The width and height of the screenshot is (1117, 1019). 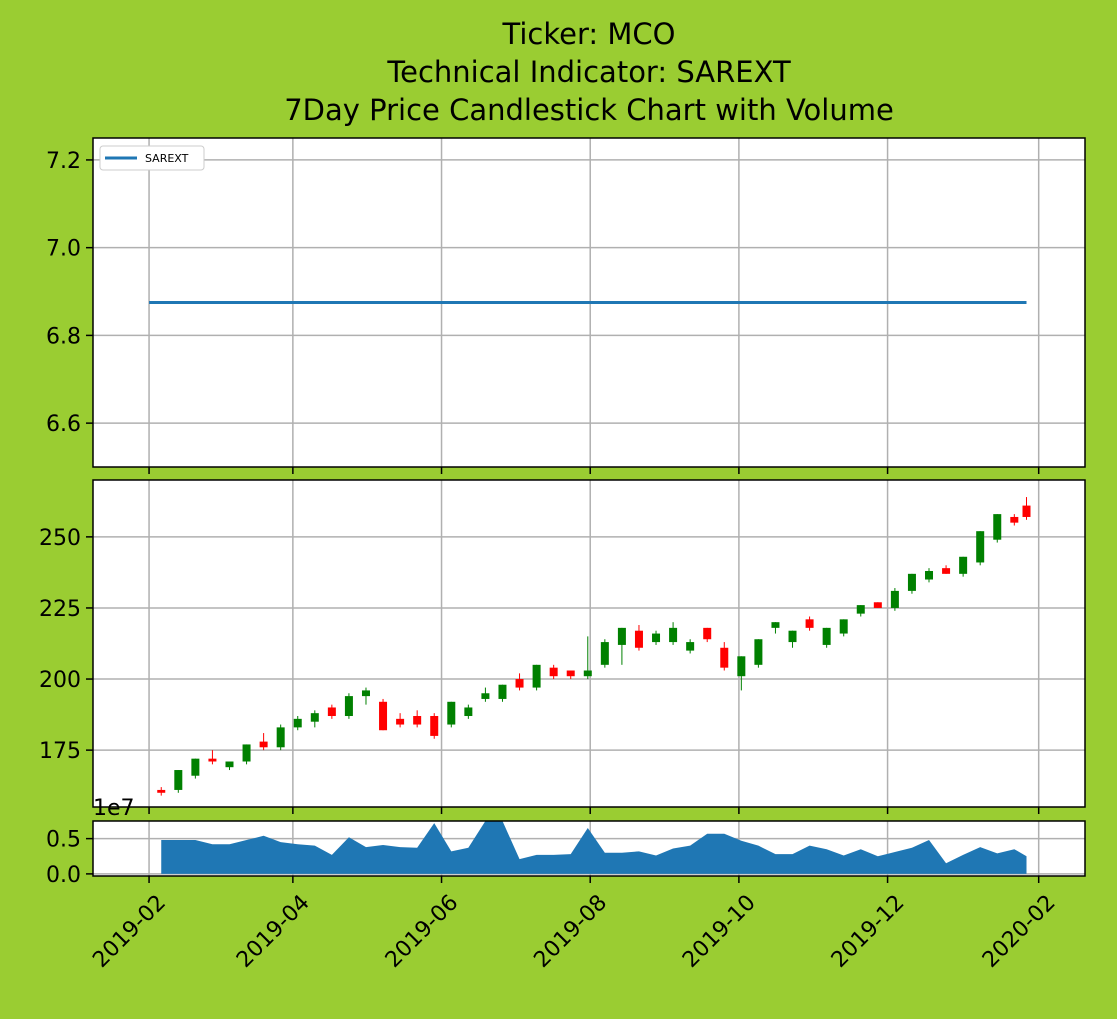 I want to click on price-ytick-label: 225, so click(x=60, y=609).